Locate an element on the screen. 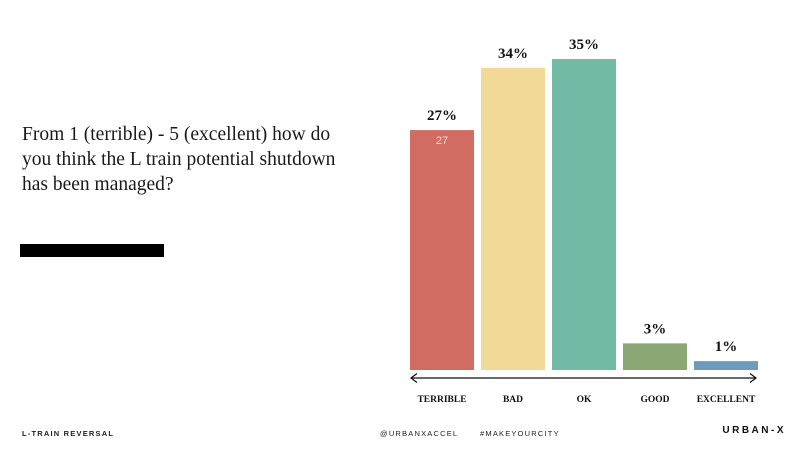  category-label-good: GOOD is located at coordinates (654, 400).